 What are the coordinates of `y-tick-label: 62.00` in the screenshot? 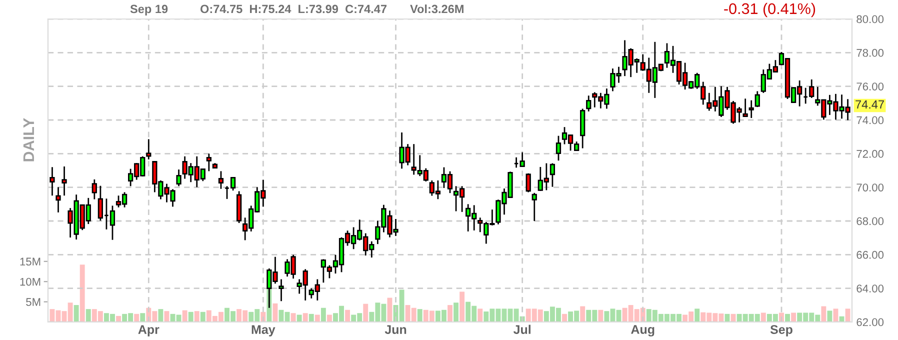 It's located at (870, 322).